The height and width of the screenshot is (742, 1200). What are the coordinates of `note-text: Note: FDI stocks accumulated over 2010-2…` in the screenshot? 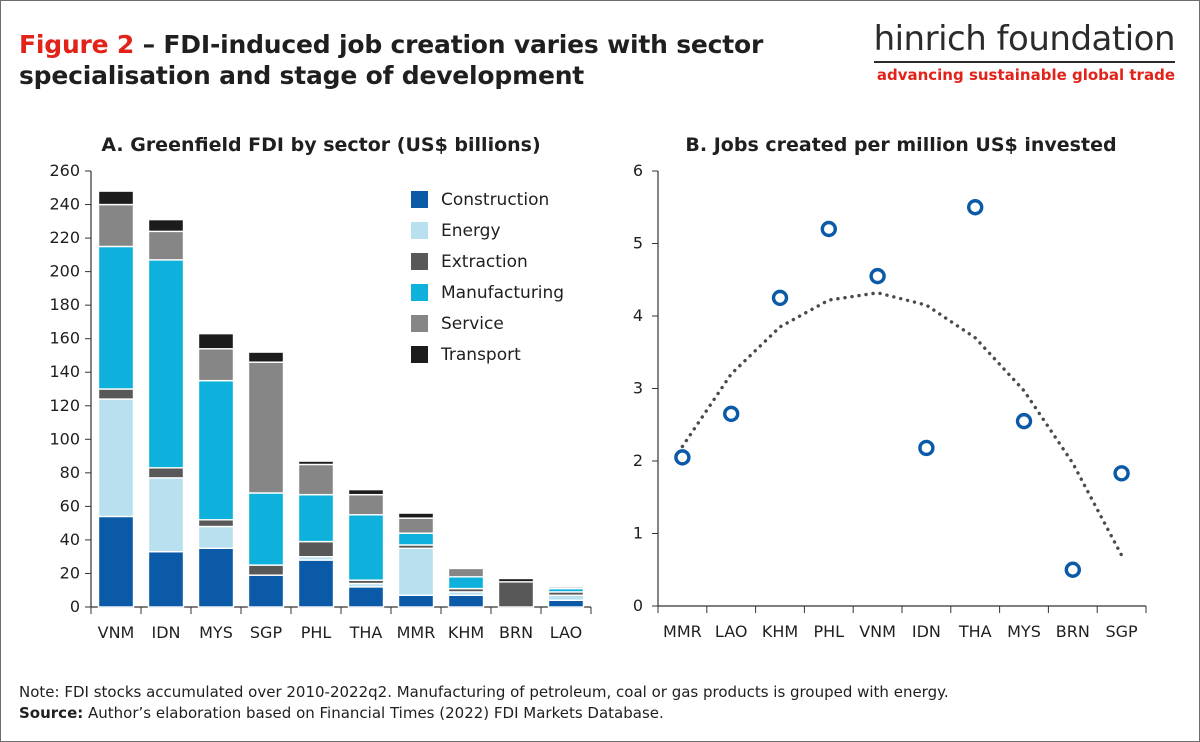 It's located at (484, 692).